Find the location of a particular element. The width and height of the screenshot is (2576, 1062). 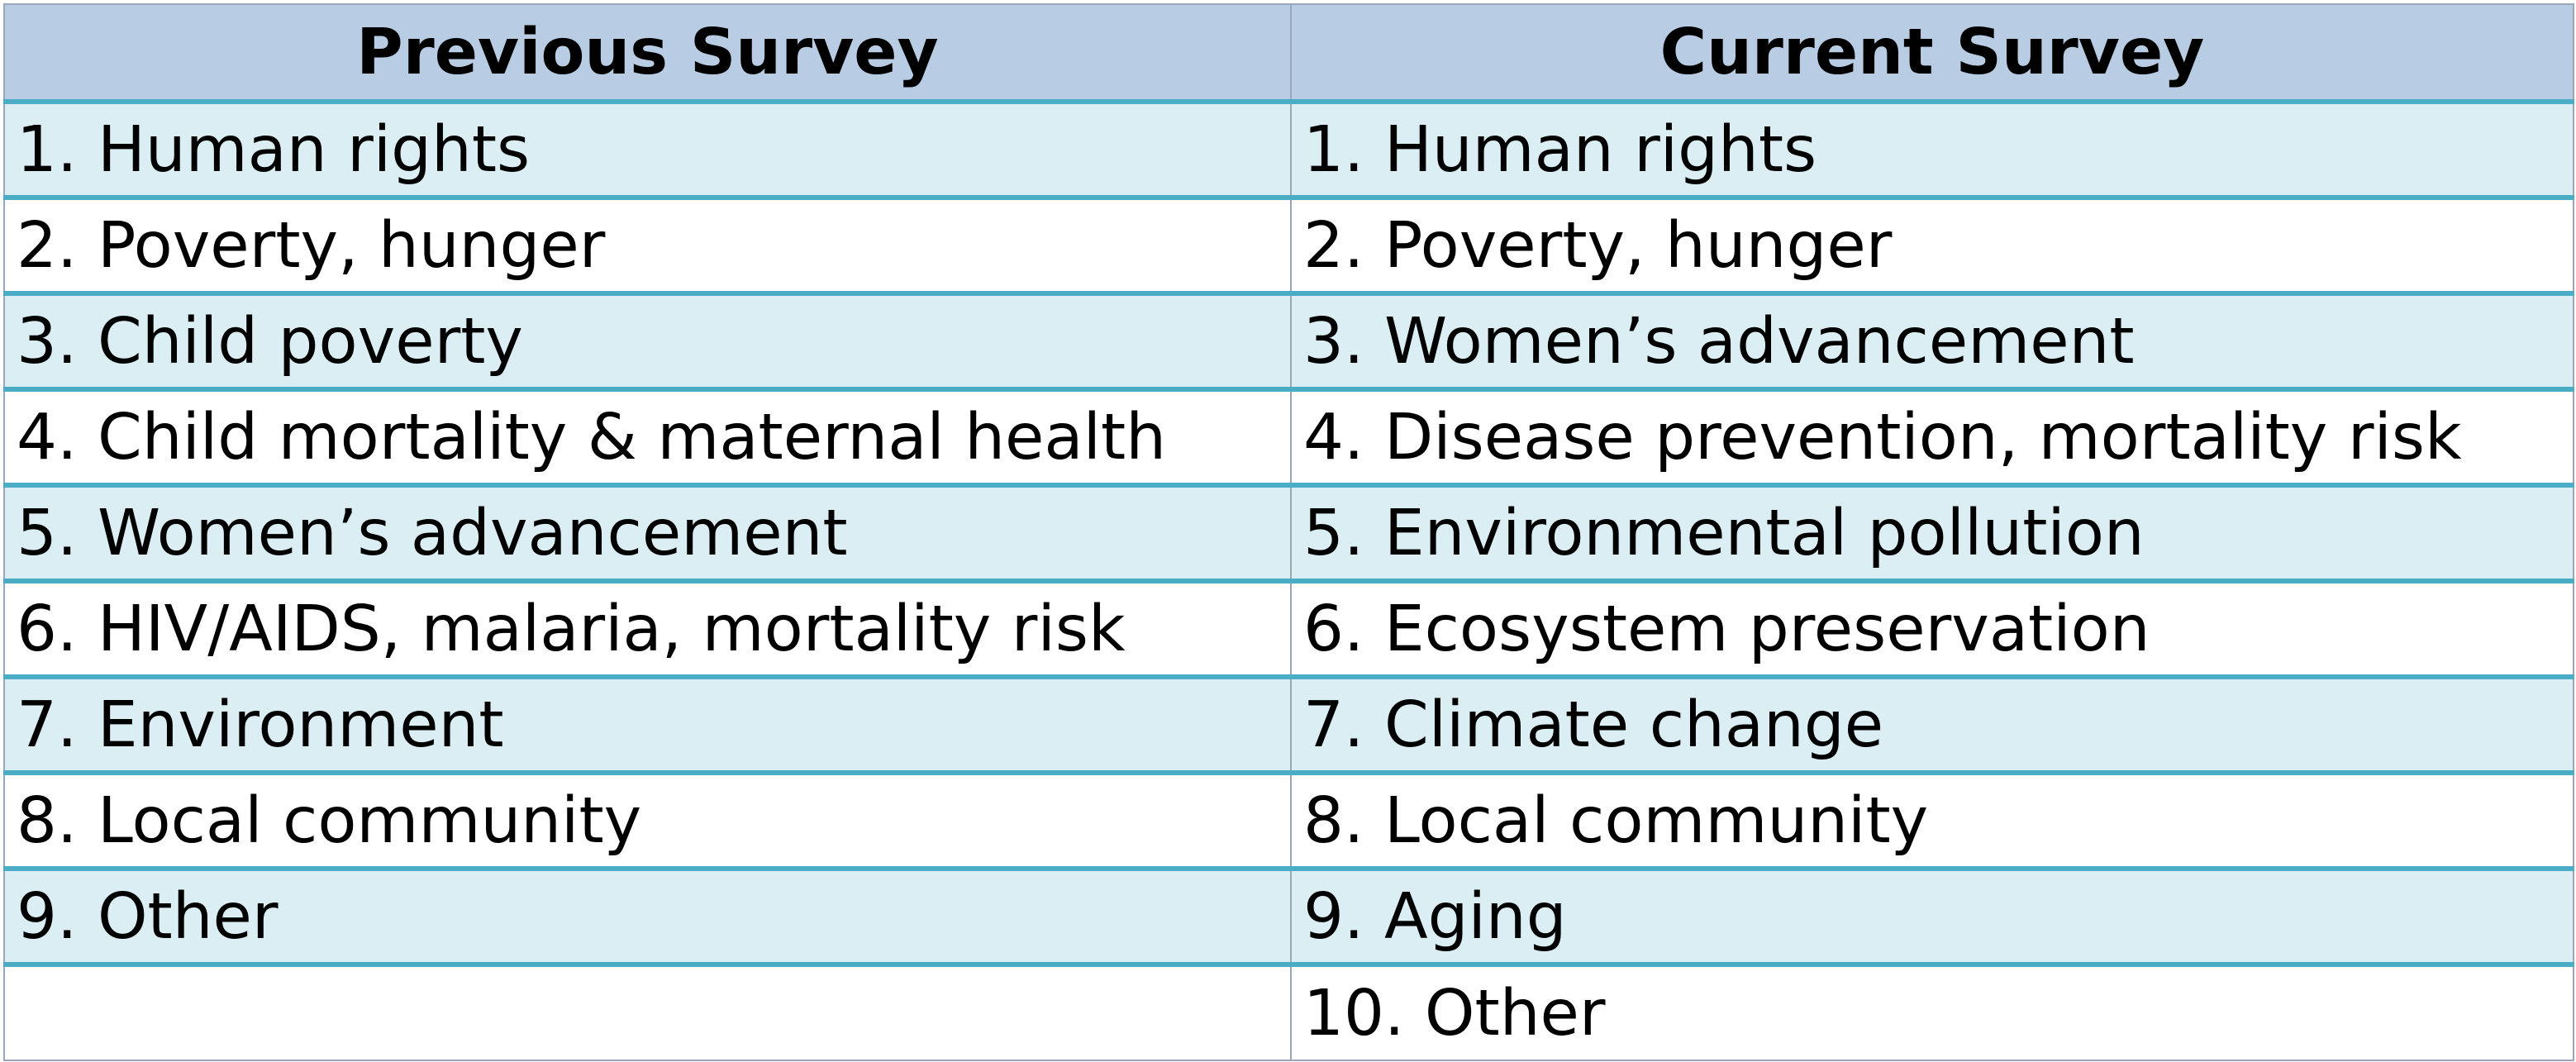

table-row: 2. Poverty, hunger 2. Poverty, hunger is located at coordinates (1288, 247).